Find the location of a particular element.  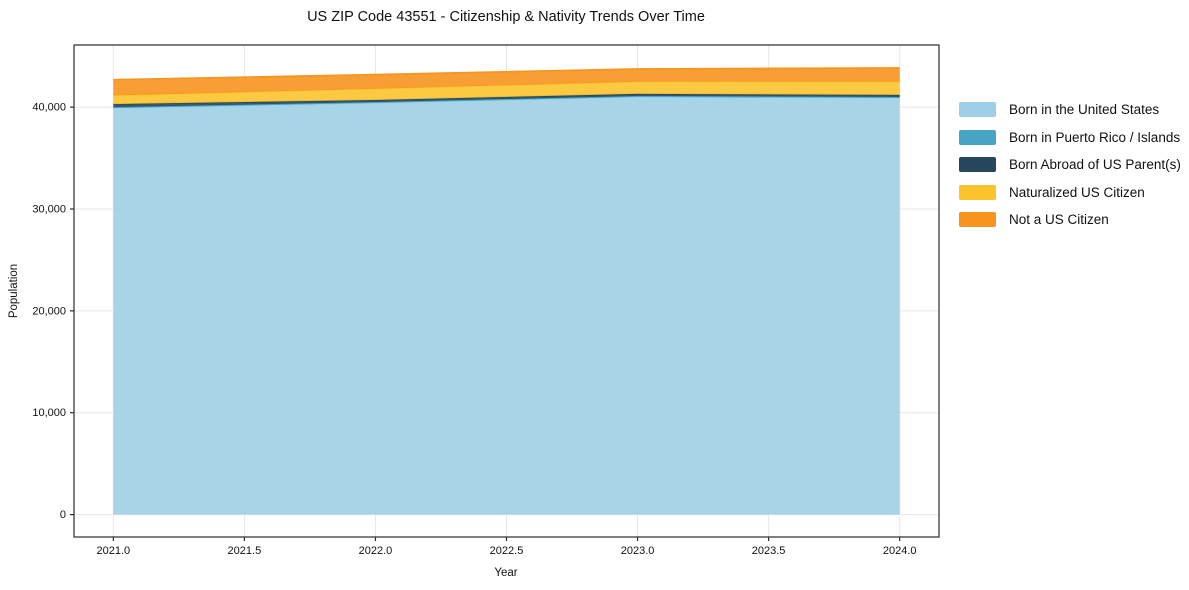

legend-label: Born in Puerto Rico / Islands is located at coordinates (1095, 137).